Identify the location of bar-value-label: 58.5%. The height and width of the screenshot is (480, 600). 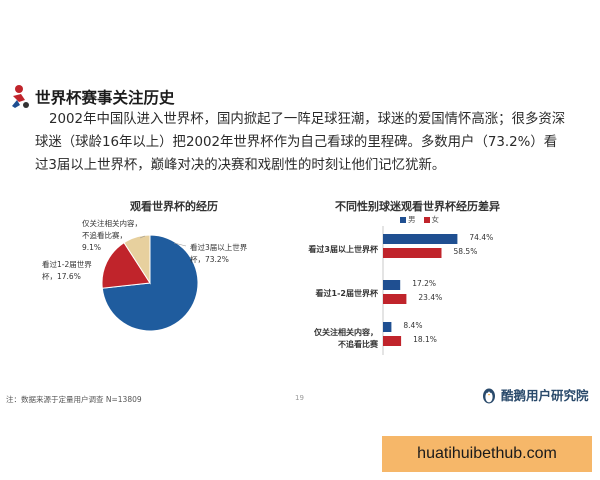
(465, 251).